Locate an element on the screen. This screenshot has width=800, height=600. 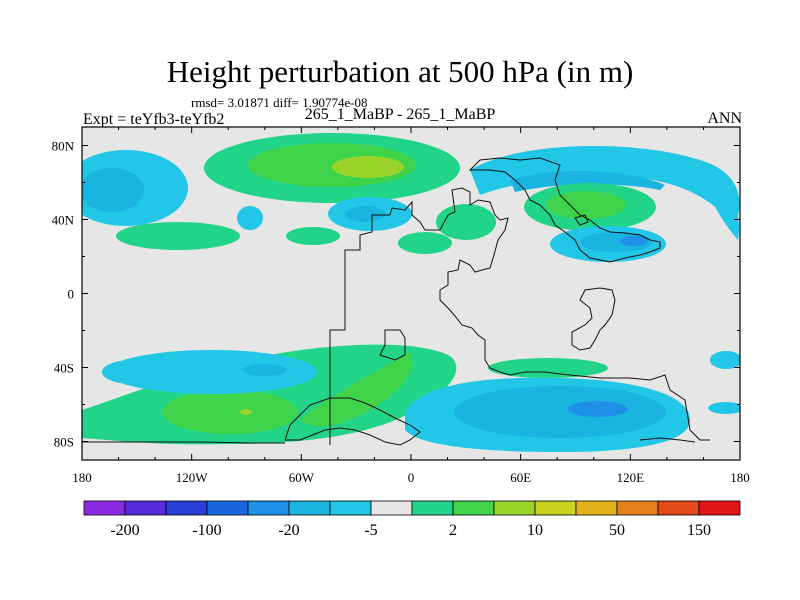
contour-sp-west-edge is located at coordinates (132, 372).